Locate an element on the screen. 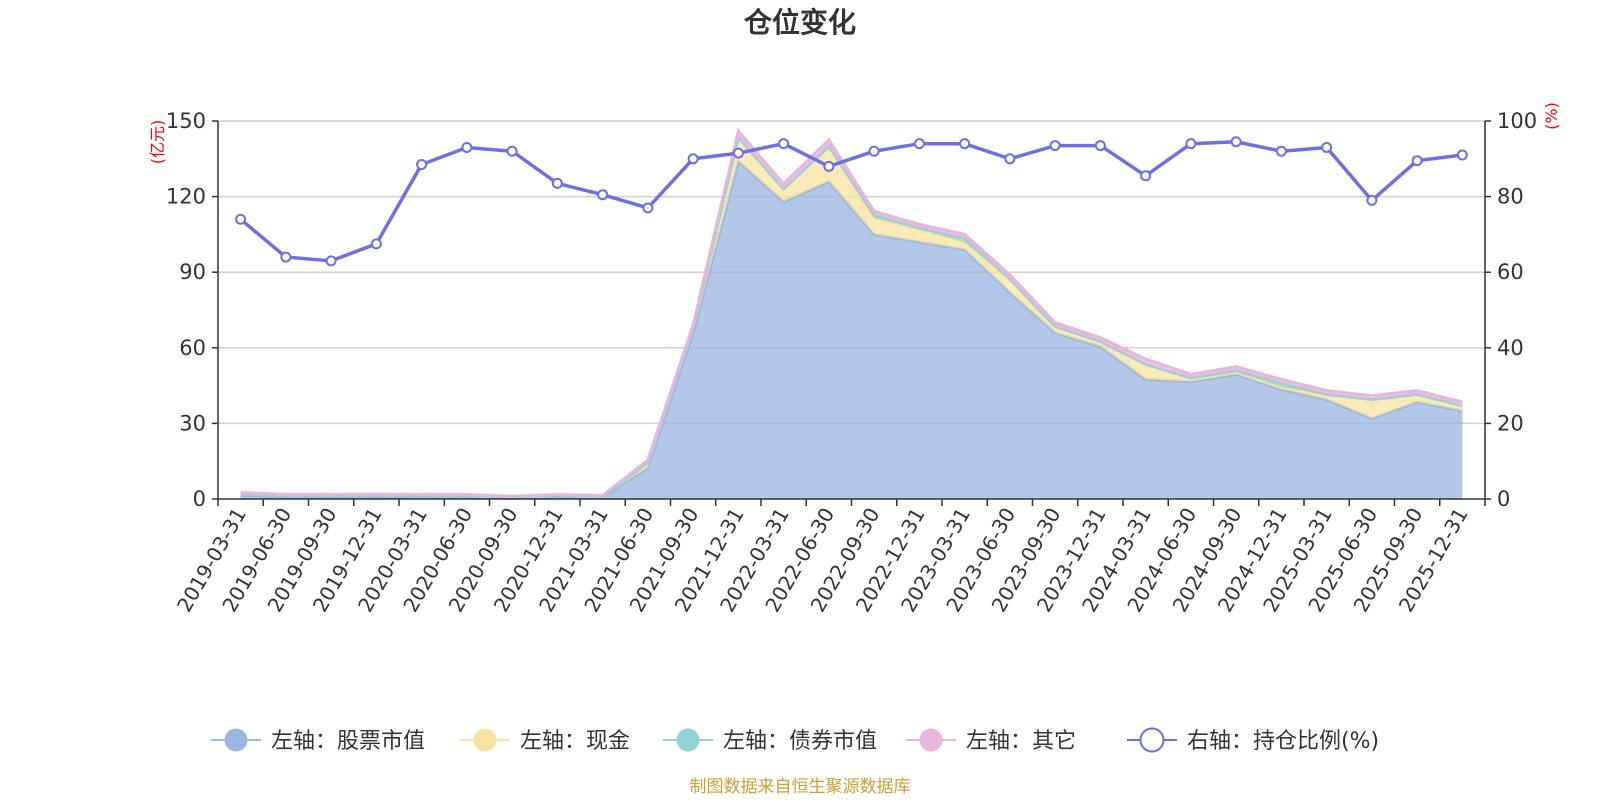 The image size is (1600, 800). chart-title: 仓位变化 is located at coordinates (800, 22).